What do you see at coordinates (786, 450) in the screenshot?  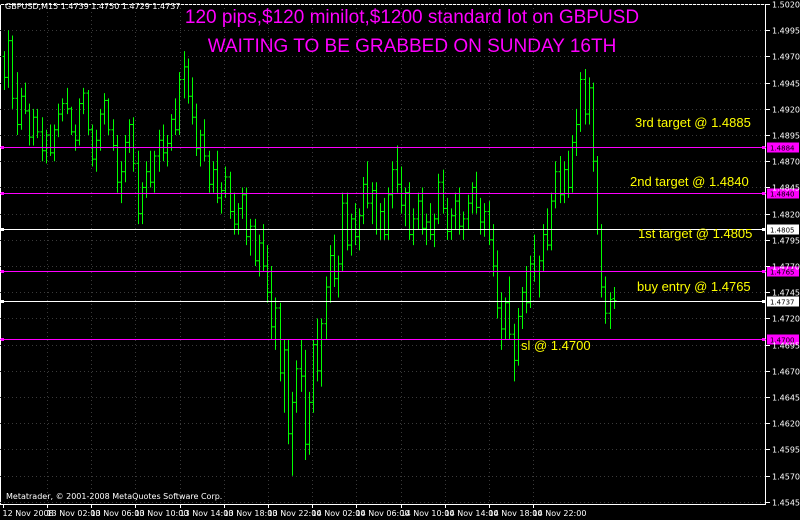 I see `y-tick-label: 1.4595` at bounding box center [786, 450].